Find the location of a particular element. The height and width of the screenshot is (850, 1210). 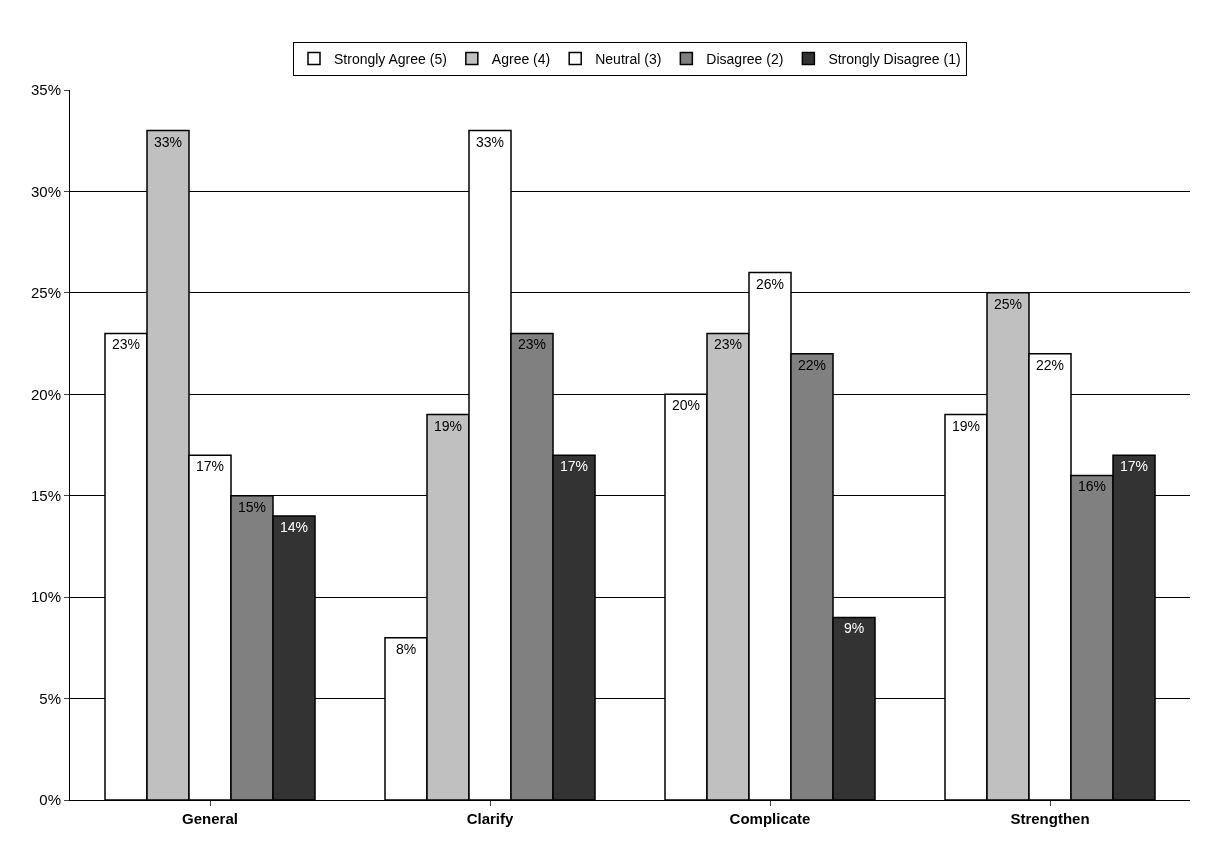

y-tick-label: 35% is located at coordinates (45, 90).